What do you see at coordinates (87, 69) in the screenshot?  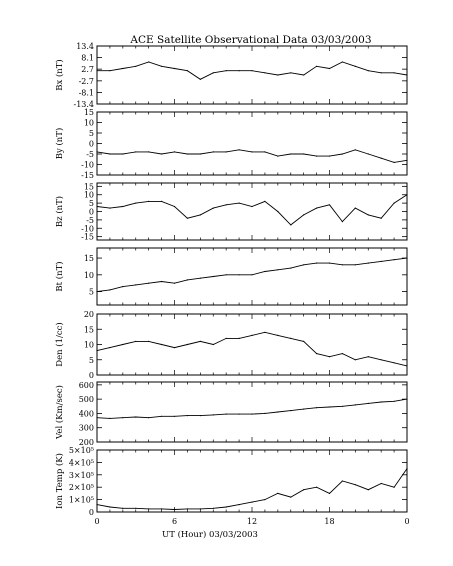 I see `y-tick-label: 2.7` at bounding box center [87, 69].